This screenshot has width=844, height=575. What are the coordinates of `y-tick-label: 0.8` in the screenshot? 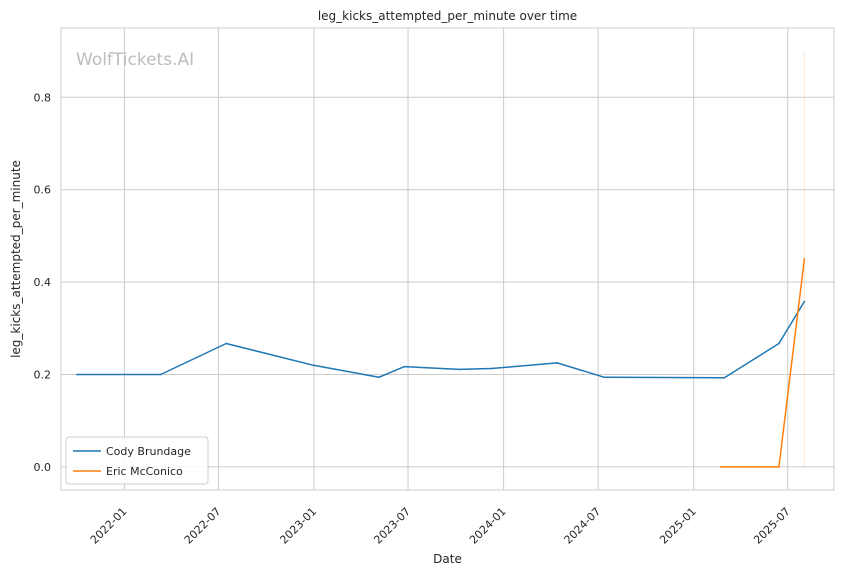 It's located at (43, 97).